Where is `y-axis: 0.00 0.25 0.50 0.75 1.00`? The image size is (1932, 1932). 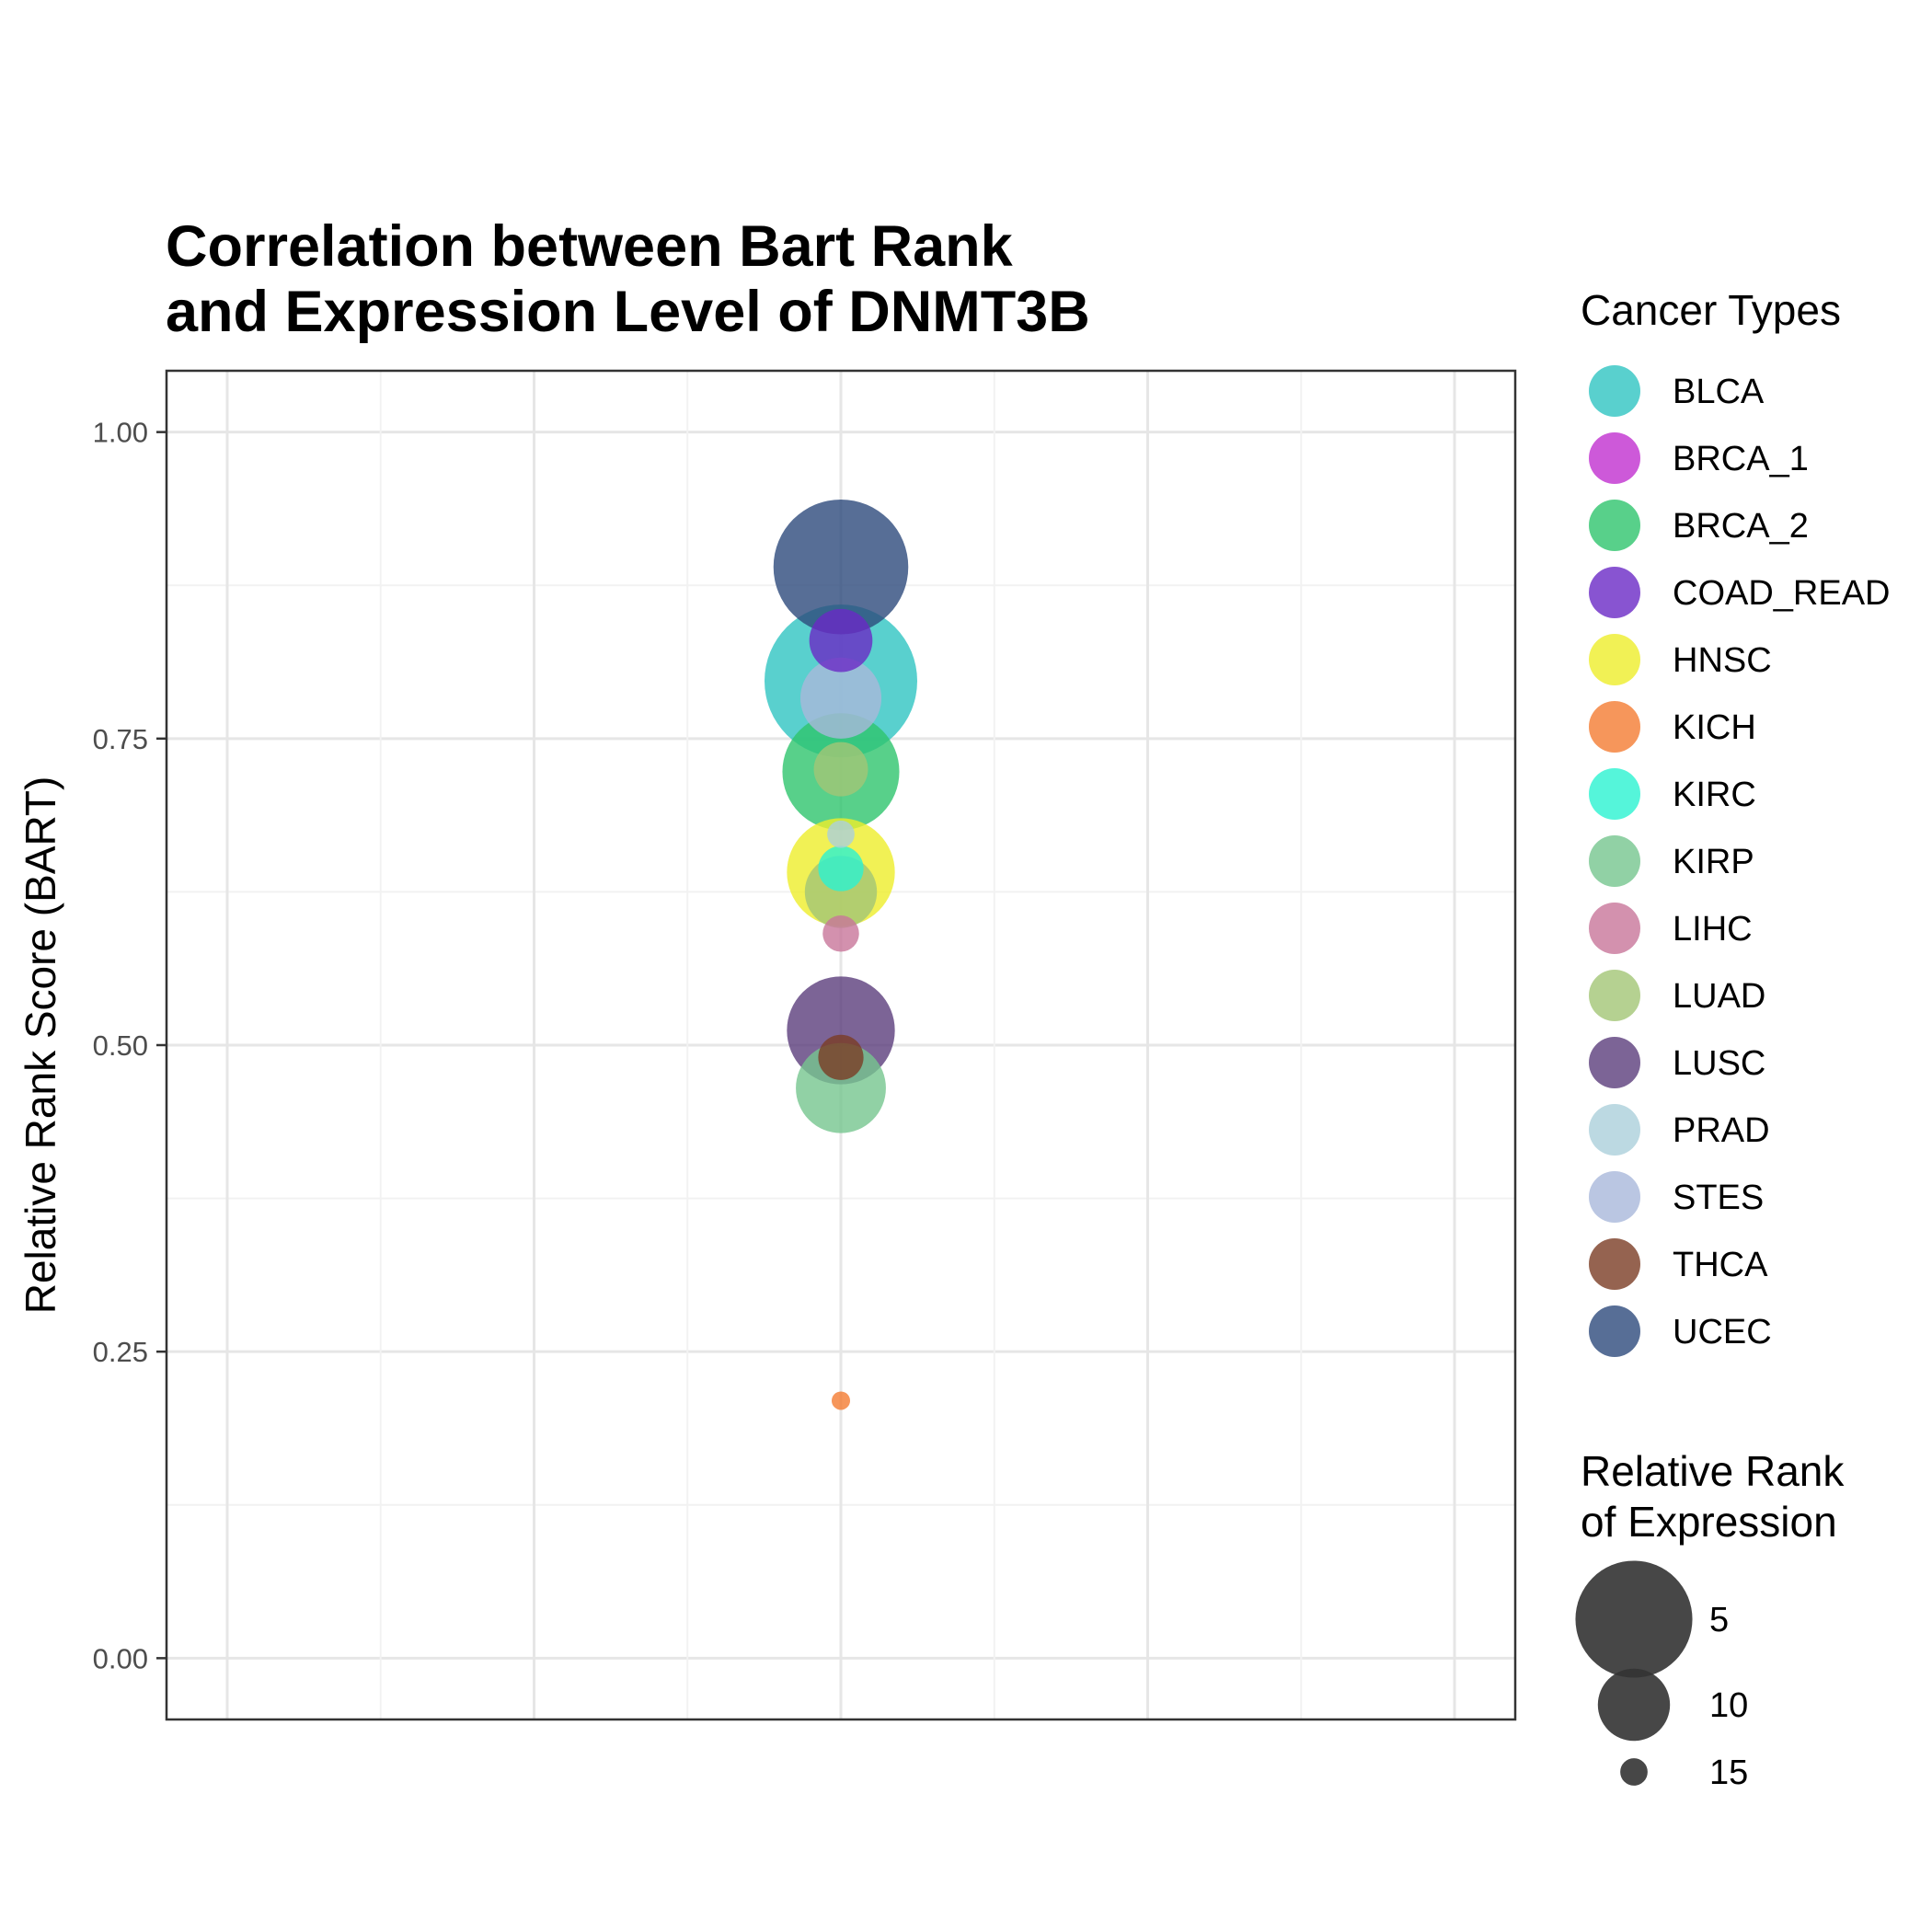
y-axis: 0.00 0.25 0.50 0.75 1.00 is located at coordinates (130, 1045).